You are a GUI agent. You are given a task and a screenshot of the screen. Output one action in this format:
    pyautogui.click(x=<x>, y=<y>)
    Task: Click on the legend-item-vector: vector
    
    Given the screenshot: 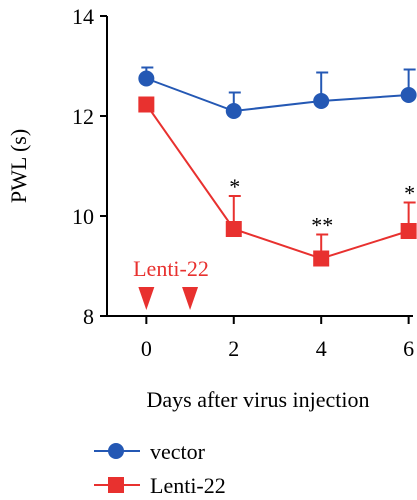 What is the action you would take?
    pyautogui.click(x=150, y=451)
    